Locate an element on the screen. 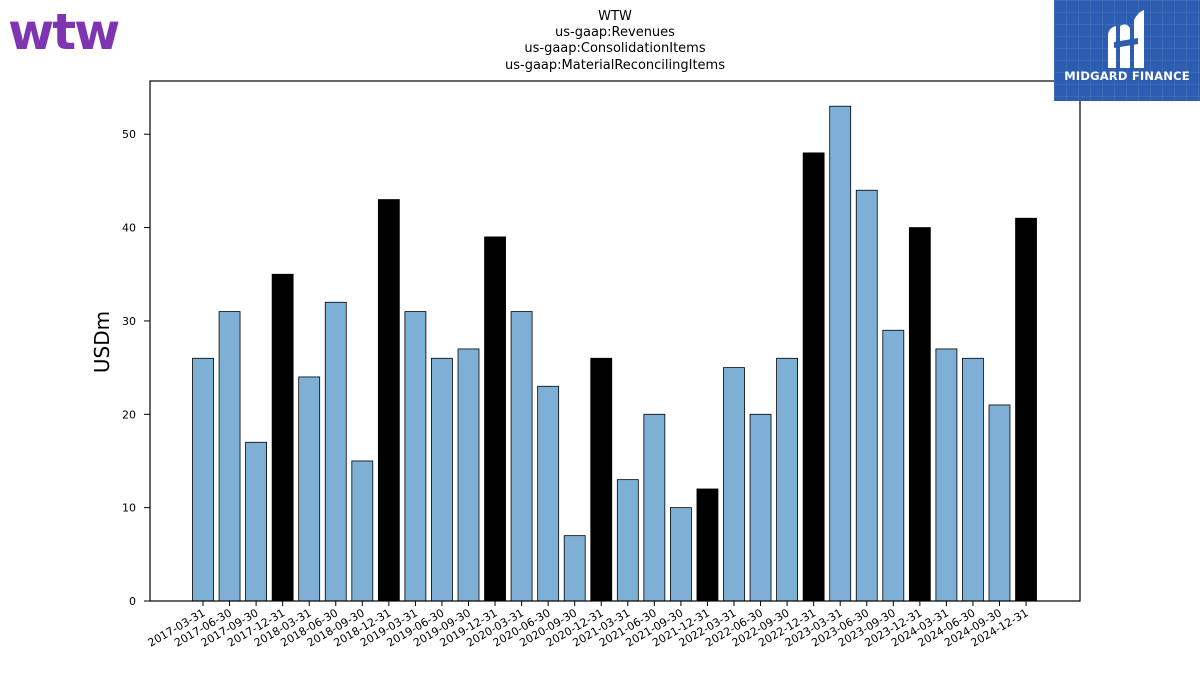 This screenshot has width=1200, height=675. y-tick-label: 50 is located at coordinates (129, 134).